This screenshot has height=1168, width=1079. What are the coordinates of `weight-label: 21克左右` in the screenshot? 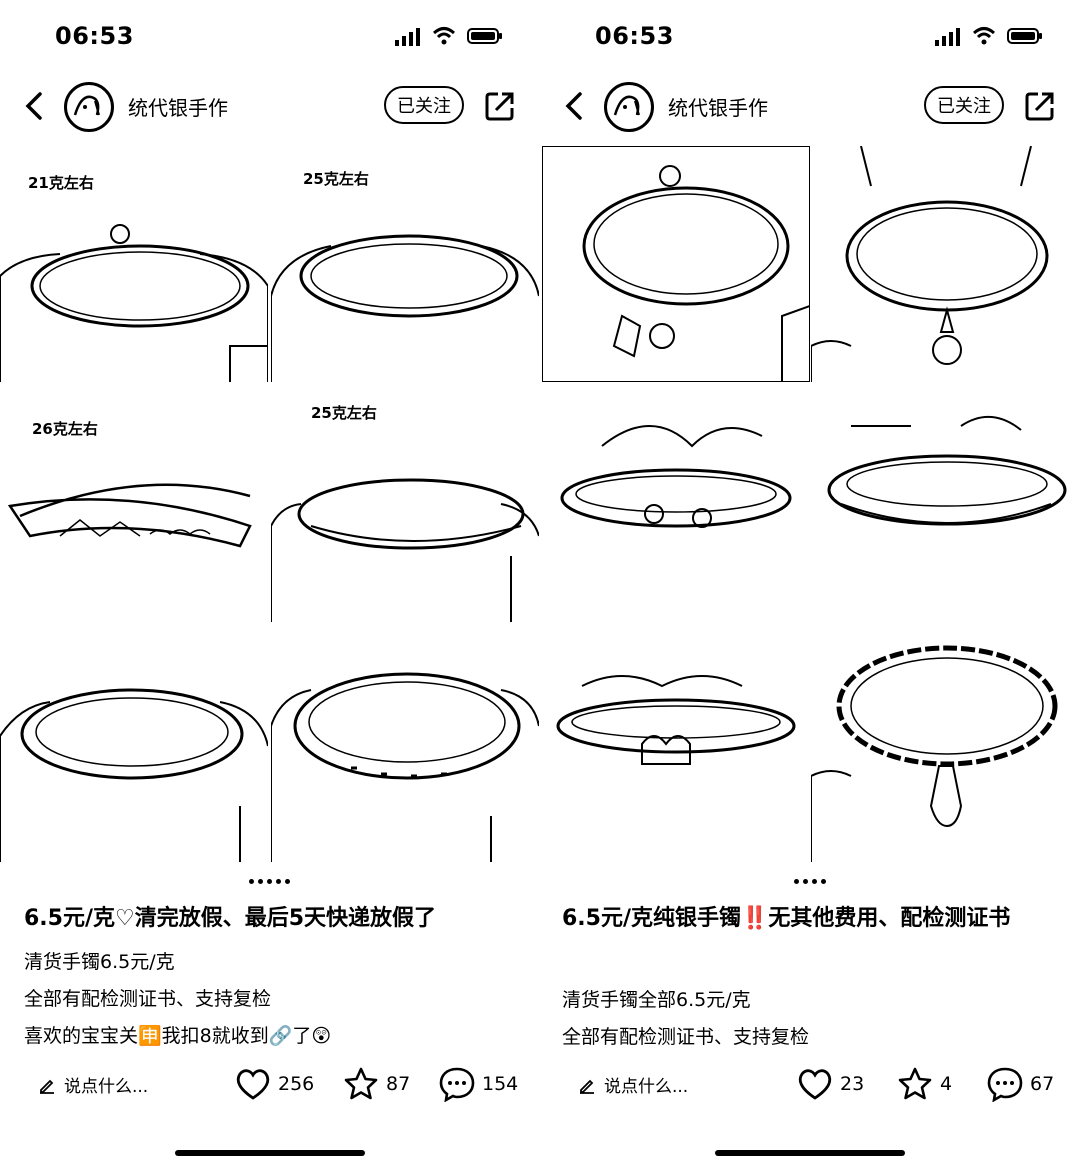 It's located at (61, 183).